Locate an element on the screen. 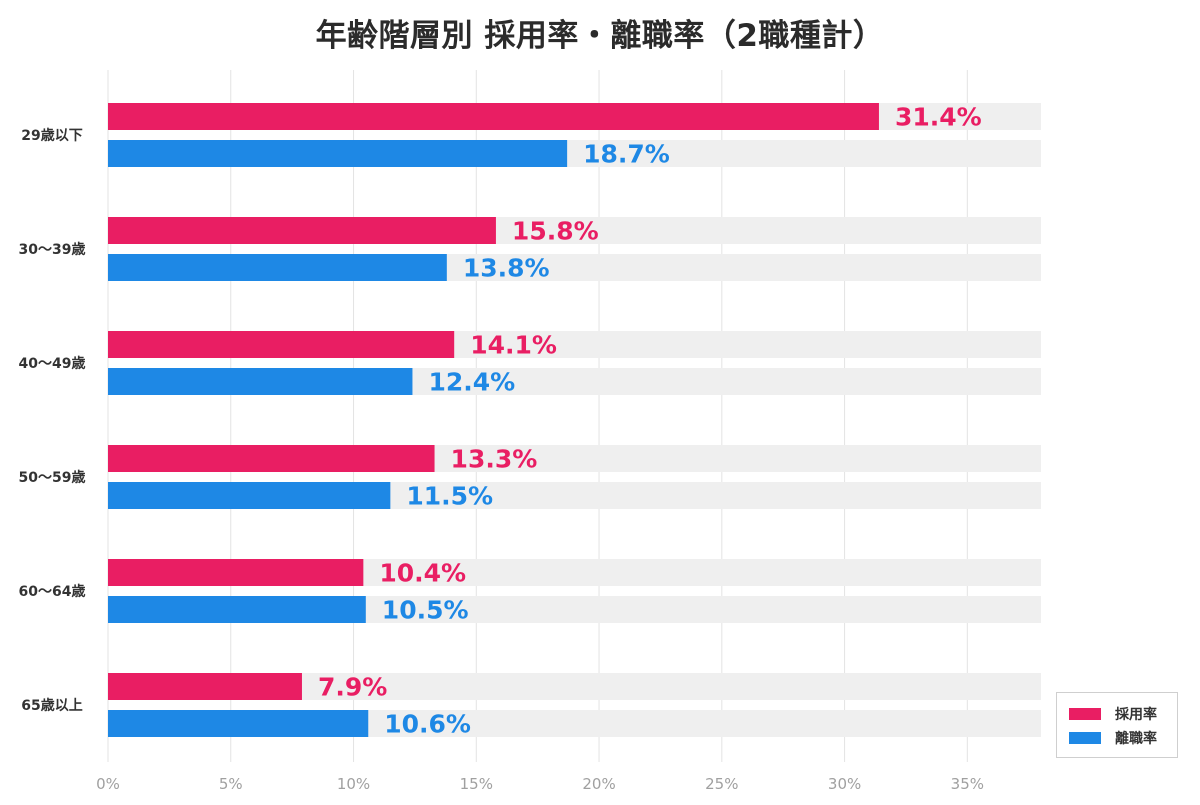  data-label-hiring-rate: 14.1% is located at coordinates (513, 345).